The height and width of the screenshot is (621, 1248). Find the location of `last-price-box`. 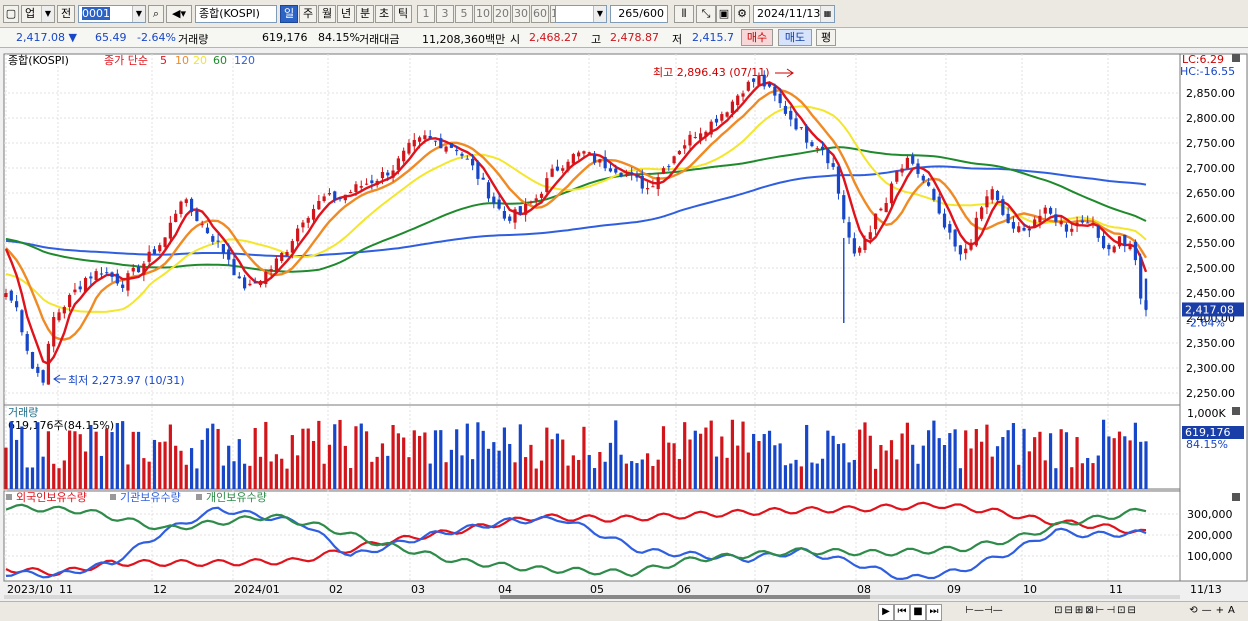

last-price-box is located at coordinates (1213, 309).